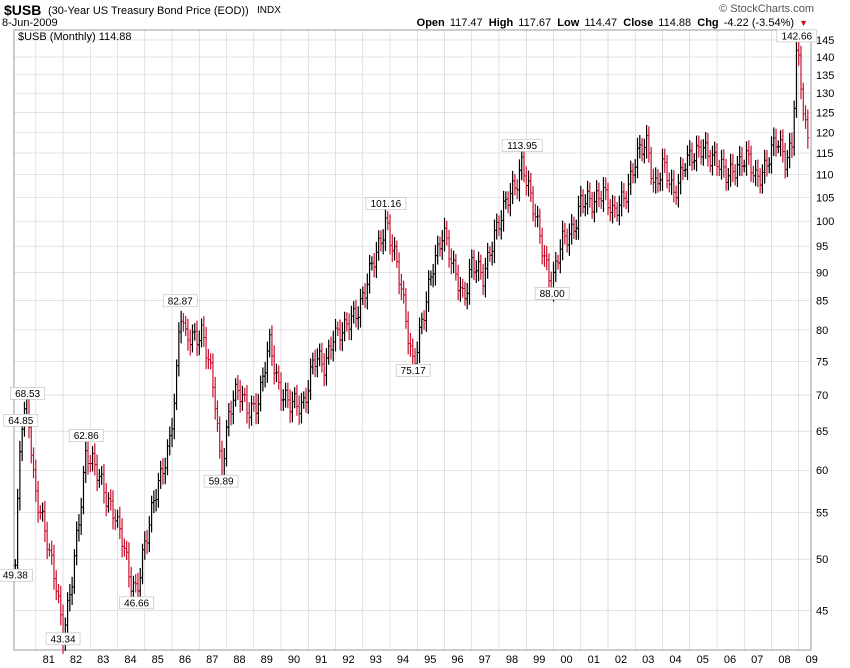 This screenshot has width=850, height=668. What do you see at coordinates (822, 247) in the screenshot?
I see `y-tick-label: 95` at bounding box center [822, 247].